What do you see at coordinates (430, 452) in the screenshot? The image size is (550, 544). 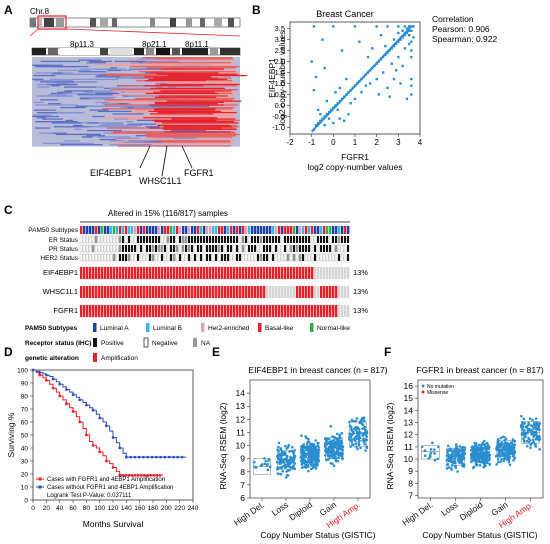 I see `box-iqr` at bounding box center [430, 452].